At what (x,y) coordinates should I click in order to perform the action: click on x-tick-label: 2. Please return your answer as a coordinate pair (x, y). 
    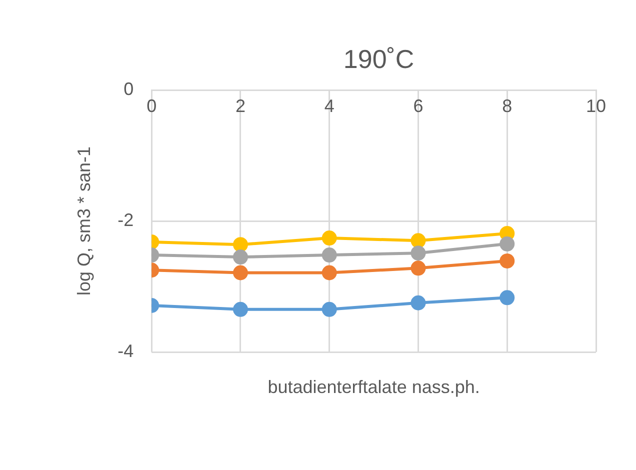
    Looking at the image, I should click on (240, 106).